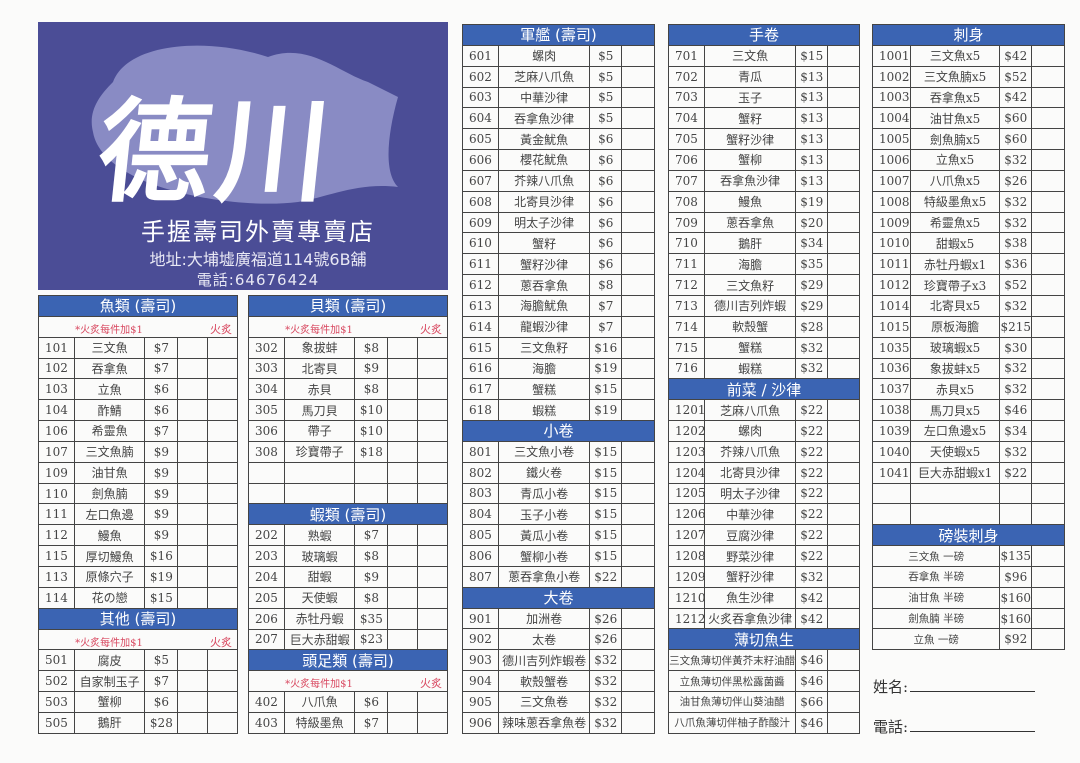  Describe the element at coordinates (973, 731) in the screenshot. I see `phone-blank-line` at that location.